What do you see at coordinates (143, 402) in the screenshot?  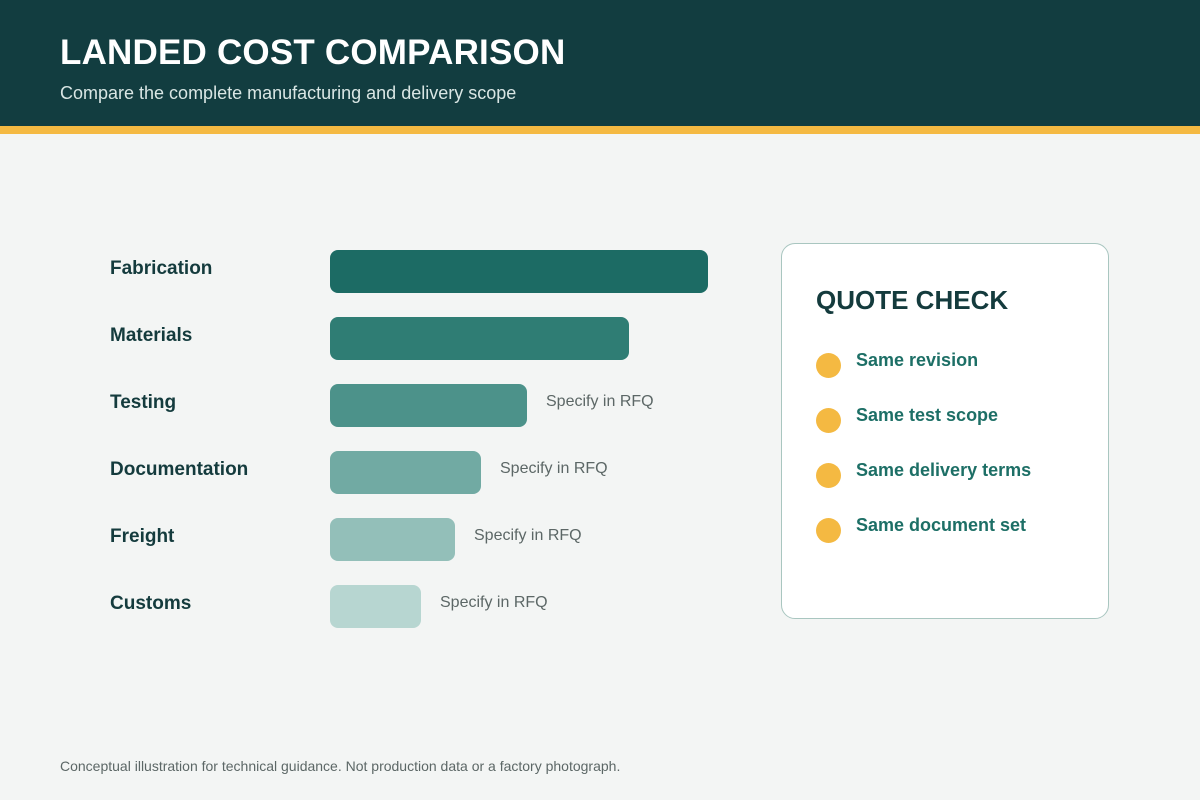 I see `cost-category-label: Testing` at bounding box center [143, 402].